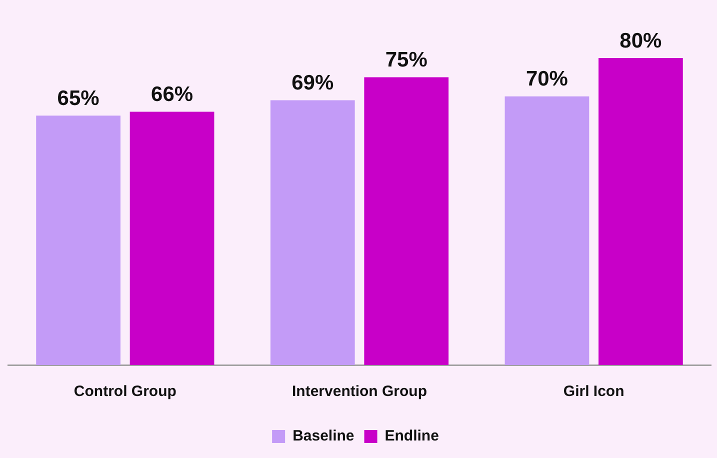  What do you see at coordinates (313, 83) in the screenshot?
I see `data-label: 69%` at bounding box center [313, 83].